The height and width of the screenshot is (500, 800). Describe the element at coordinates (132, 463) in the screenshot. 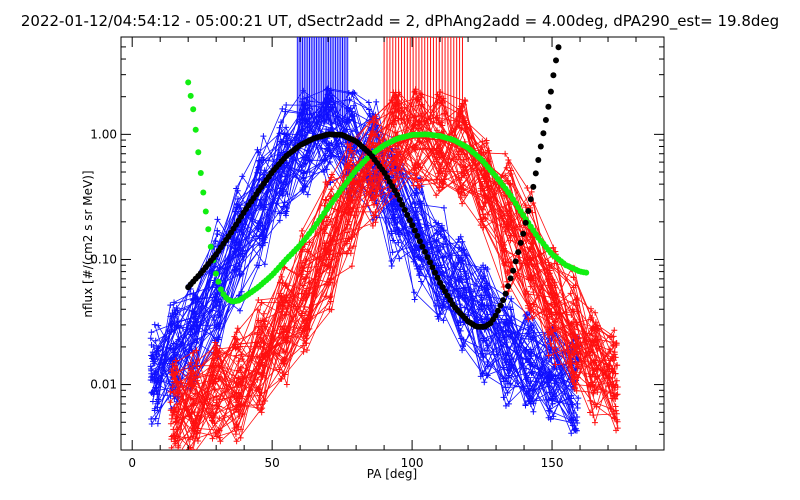

I see `x-tick-label-0: 0` at that location.